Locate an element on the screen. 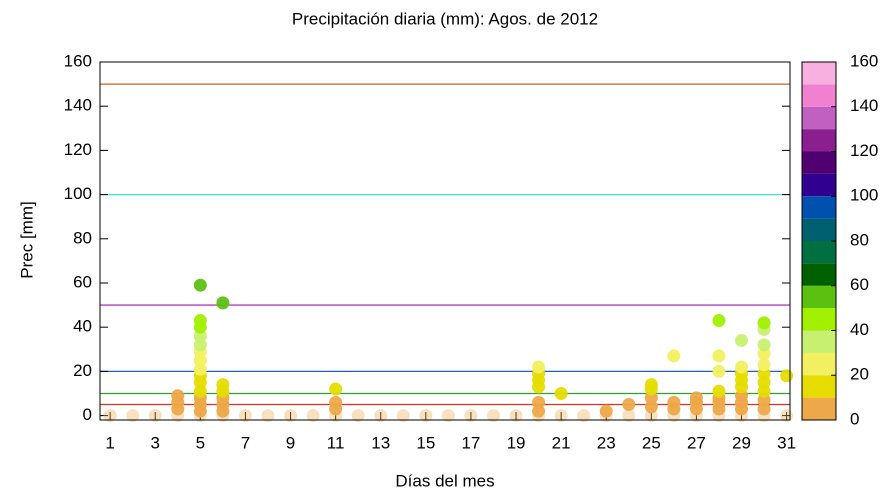 The image size is (891, 502). x-tick-label: 21 is located at coordinates (561, 442).